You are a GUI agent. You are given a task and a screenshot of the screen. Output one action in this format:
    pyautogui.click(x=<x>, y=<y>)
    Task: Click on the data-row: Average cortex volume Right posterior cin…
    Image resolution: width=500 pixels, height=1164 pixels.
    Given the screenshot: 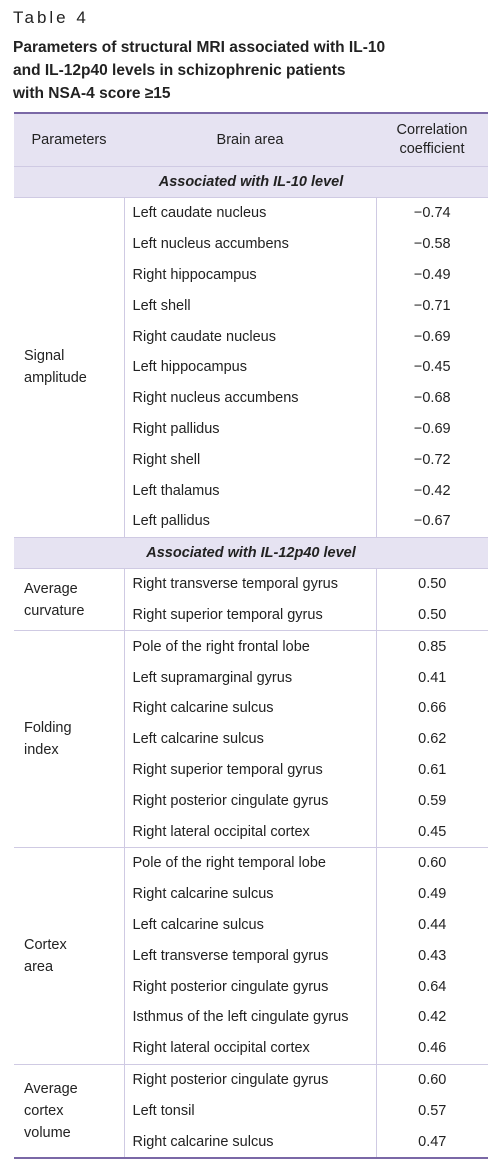 What is the action you would take?
    pyautogui.click(x=251, y=1110)
    